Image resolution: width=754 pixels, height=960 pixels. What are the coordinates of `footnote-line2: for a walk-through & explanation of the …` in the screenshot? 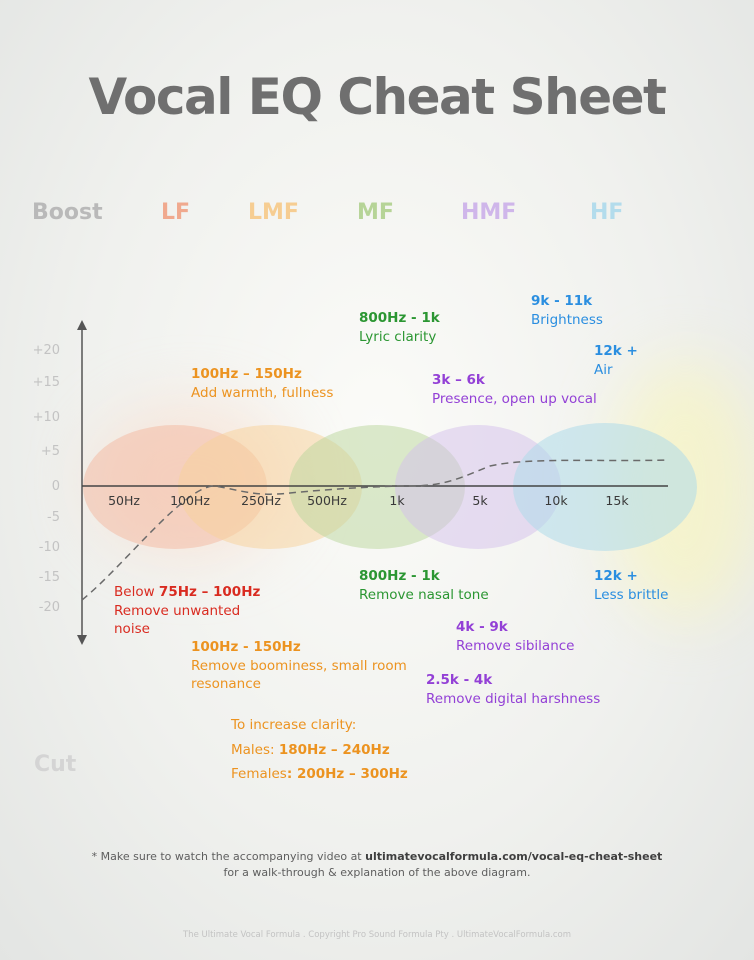 It's located at (377, 872).